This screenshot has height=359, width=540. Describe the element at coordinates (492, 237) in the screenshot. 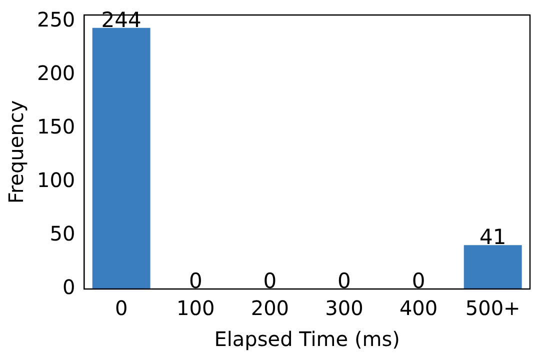

I see `data-label: 41` at that location.